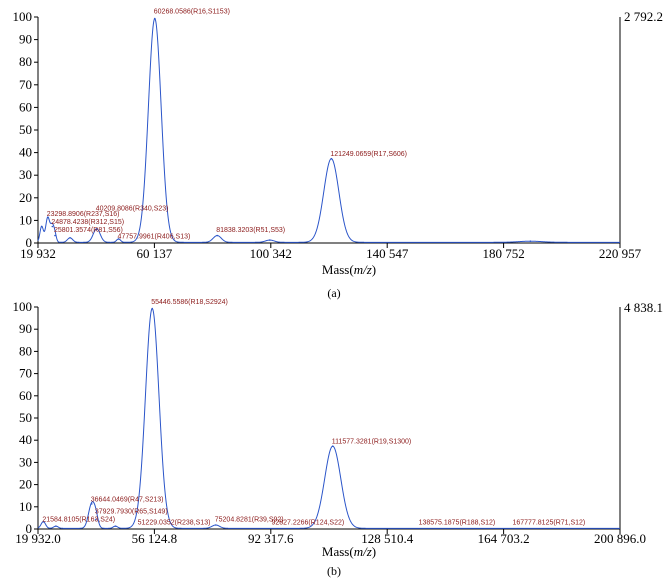 This screenshot has width=671, height=579. What do you see at coordinates (503, 253) in the screenshot?
I see `x-tick-label: 180 752` at bounding box center [503, 253].